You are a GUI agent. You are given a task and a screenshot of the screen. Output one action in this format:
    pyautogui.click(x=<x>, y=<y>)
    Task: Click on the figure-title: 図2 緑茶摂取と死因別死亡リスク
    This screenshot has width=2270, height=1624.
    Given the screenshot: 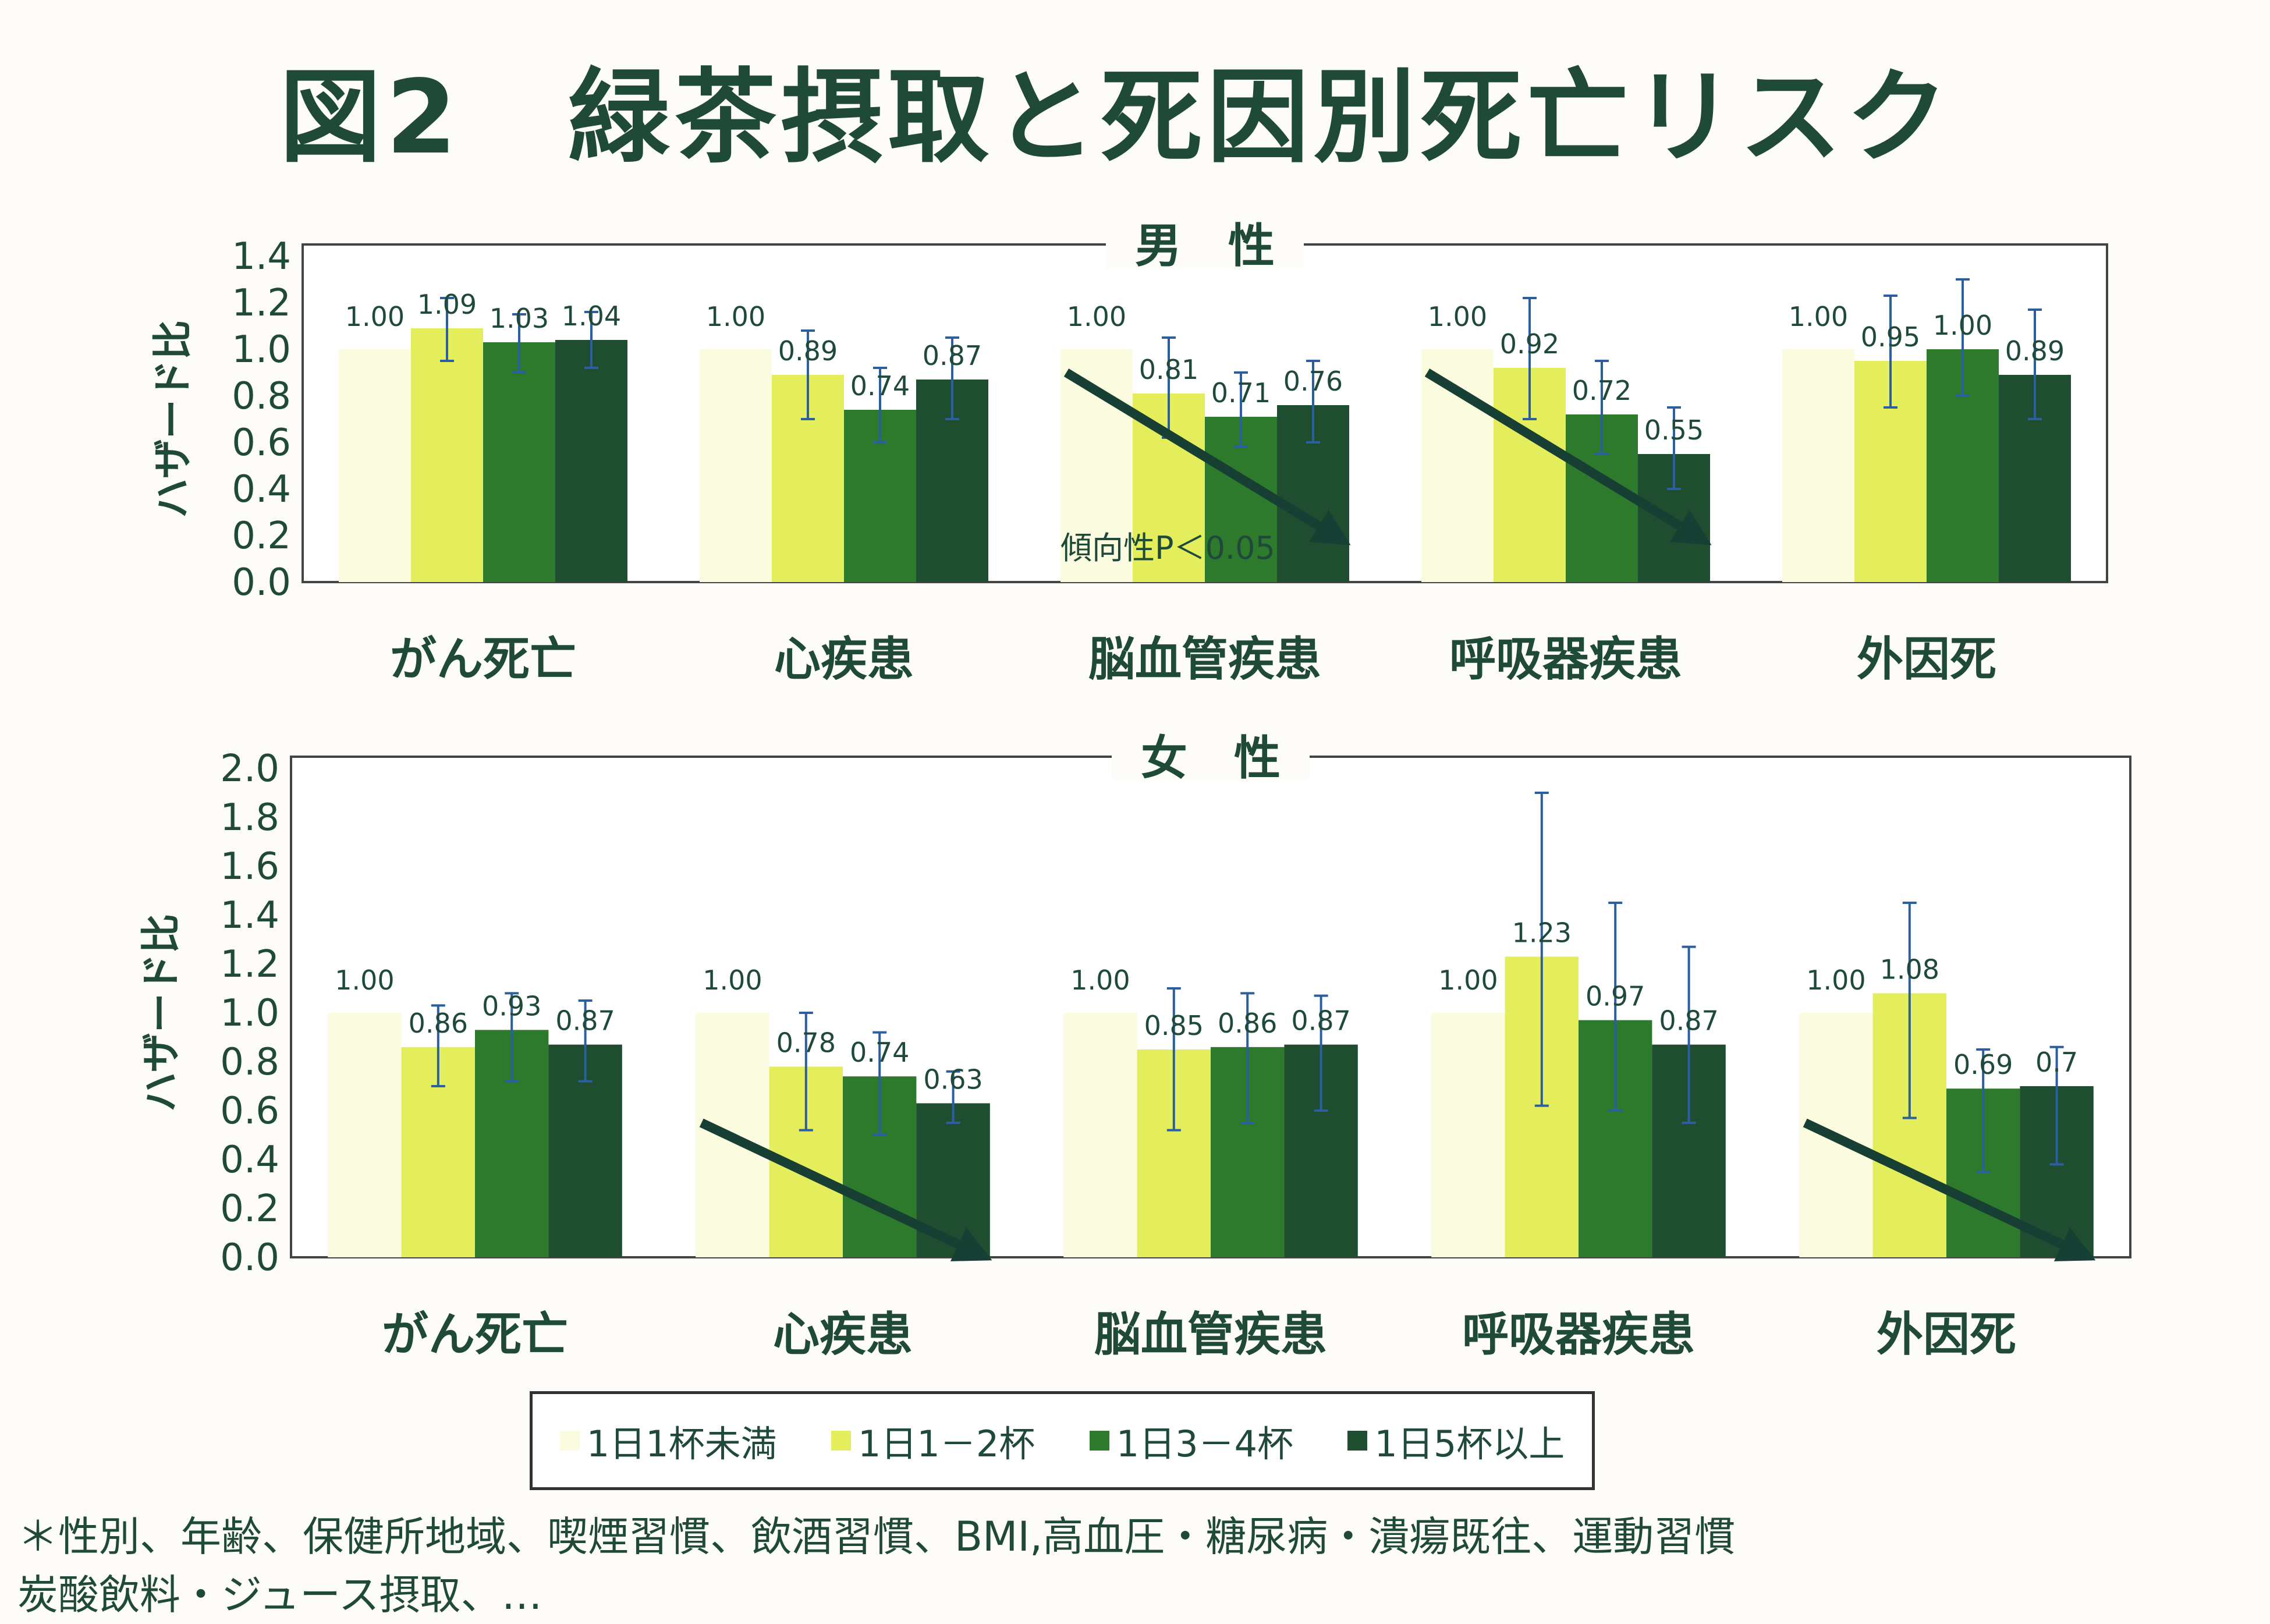 What is the action you would take?
    pyautogui.click(x=1116, y=118)
    